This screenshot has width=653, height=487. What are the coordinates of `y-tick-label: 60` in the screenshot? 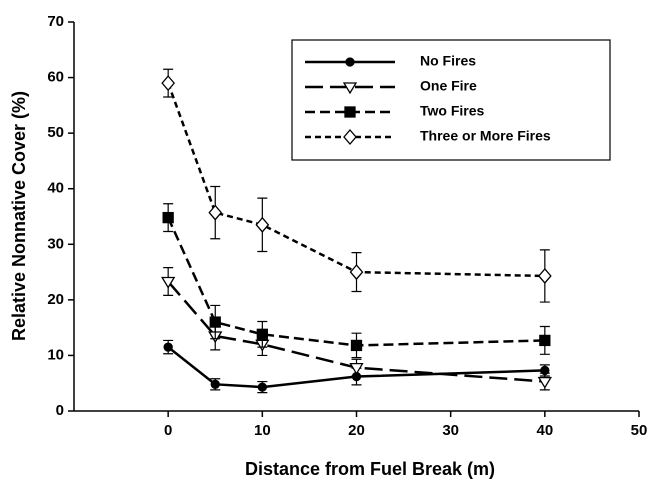 It's located at (55, 77).